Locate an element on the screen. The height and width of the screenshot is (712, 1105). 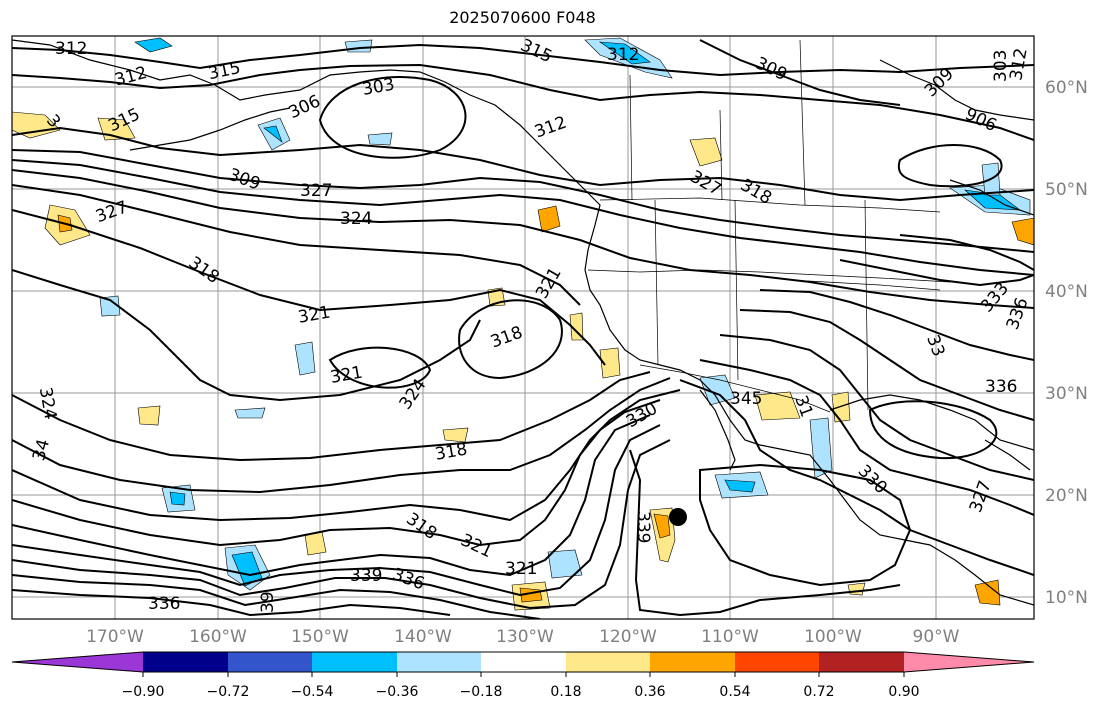
colorbar-tick-label: 0.18 is located at coordinates (565, 692).